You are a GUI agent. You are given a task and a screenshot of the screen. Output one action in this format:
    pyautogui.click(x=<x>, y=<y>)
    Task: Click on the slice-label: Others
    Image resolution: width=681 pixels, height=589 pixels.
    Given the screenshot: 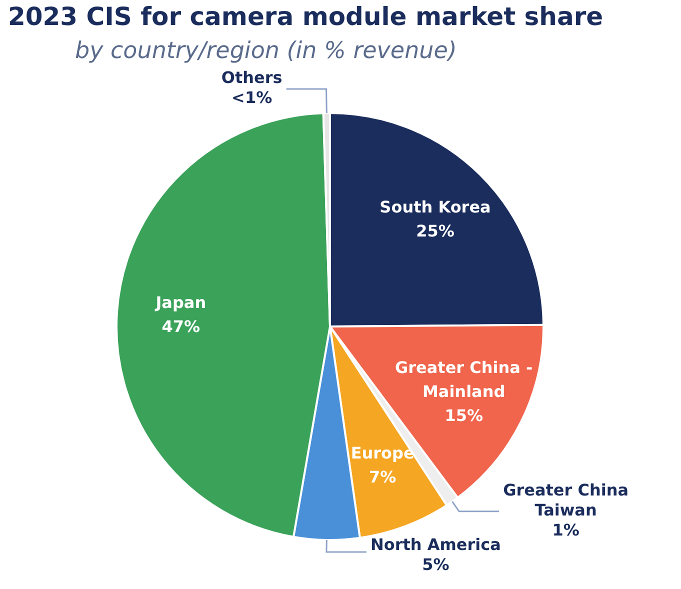 What is the action you would take?
    pyautogui.click(x=251, y=78)
    